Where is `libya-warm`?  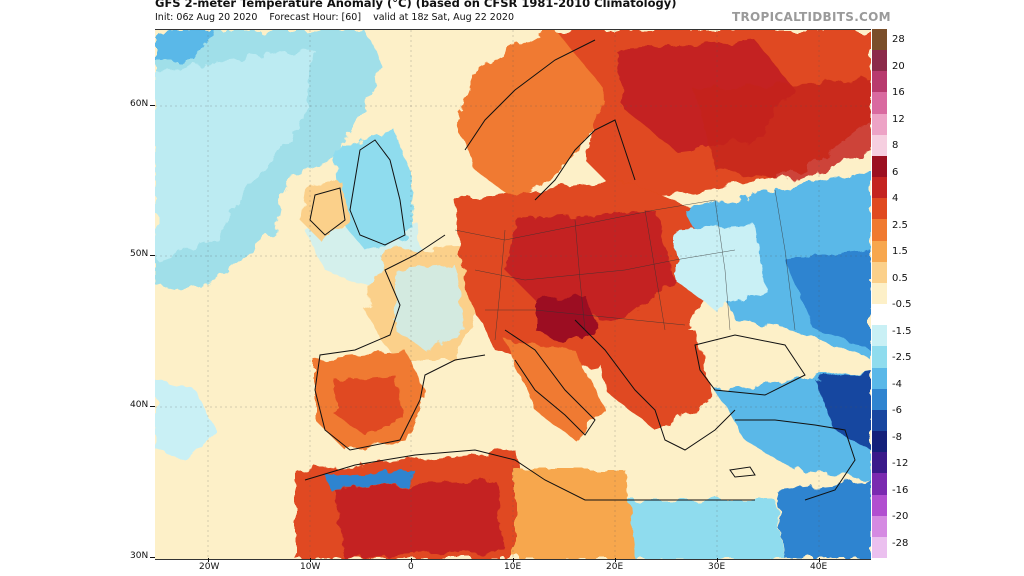 libya-warm is located at coordinates (575, 514).